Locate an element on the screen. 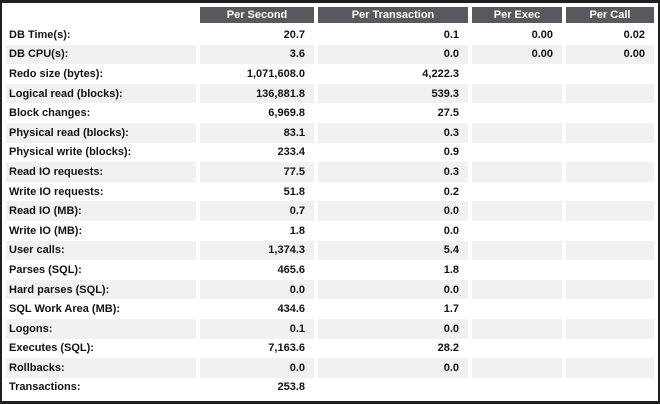 The height and width of the screenshot is (404, 660). table-row: Physical write (blocks): 233.4 0.9 is located at coordinates (330, 152).